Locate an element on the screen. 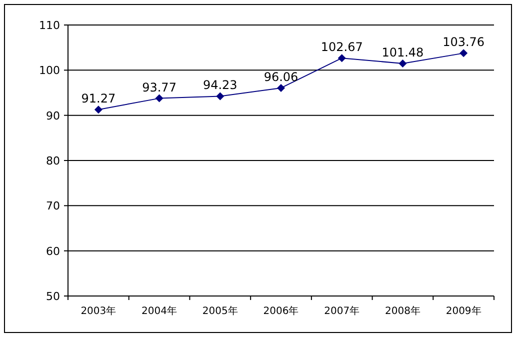 The image size is (516, 340). data-label: 103.76 is located at coordinates (463, 42).